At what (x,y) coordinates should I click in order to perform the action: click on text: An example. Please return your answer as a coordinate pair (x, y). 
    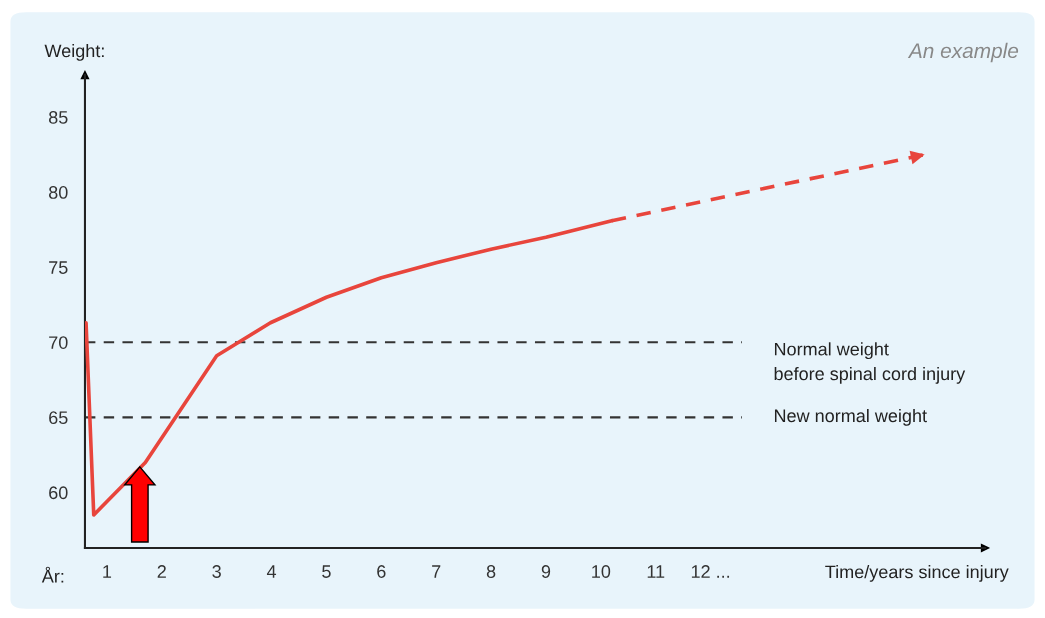
    Looking at the image, I should click on (963, 52).